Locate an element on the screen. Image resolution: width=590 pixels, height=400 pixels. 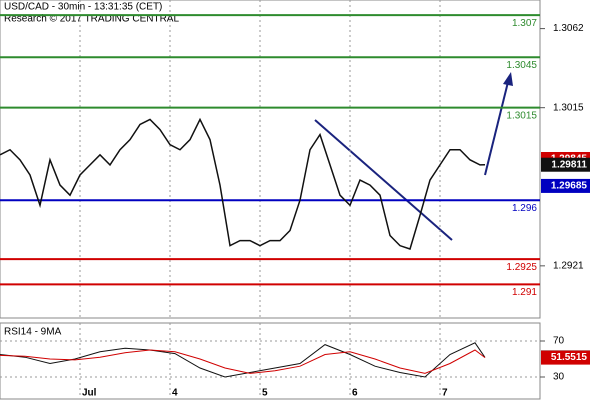
y-tick-label: 1.3062 is located at coordinates (568, 28).